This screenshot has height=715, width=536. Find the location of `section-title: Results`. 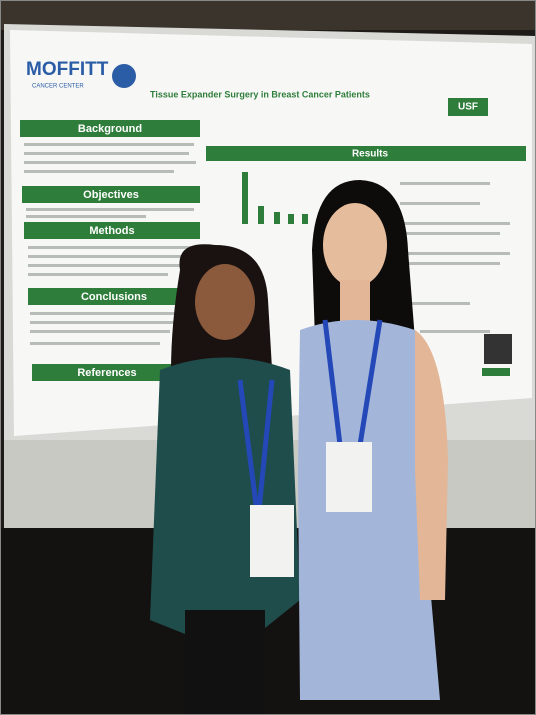

section-title: Results is located at coordinates (370, 154).